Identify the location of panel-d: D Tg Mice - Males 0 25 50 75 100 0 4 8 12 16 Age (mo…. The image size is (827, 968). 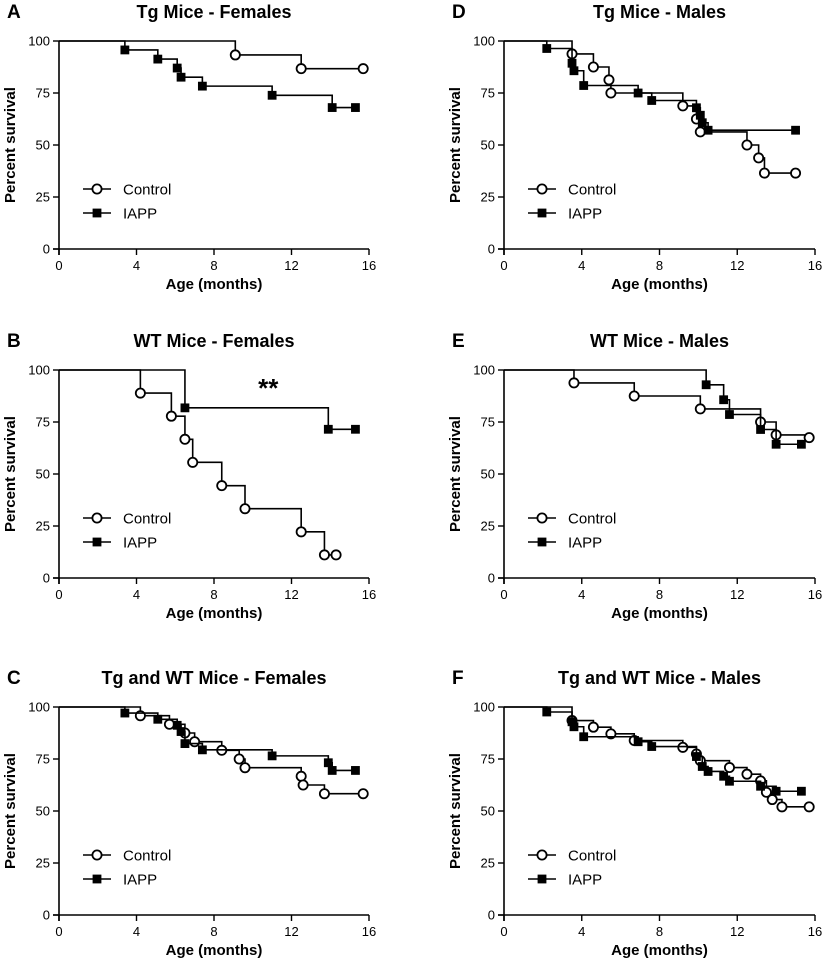
(634, 147).